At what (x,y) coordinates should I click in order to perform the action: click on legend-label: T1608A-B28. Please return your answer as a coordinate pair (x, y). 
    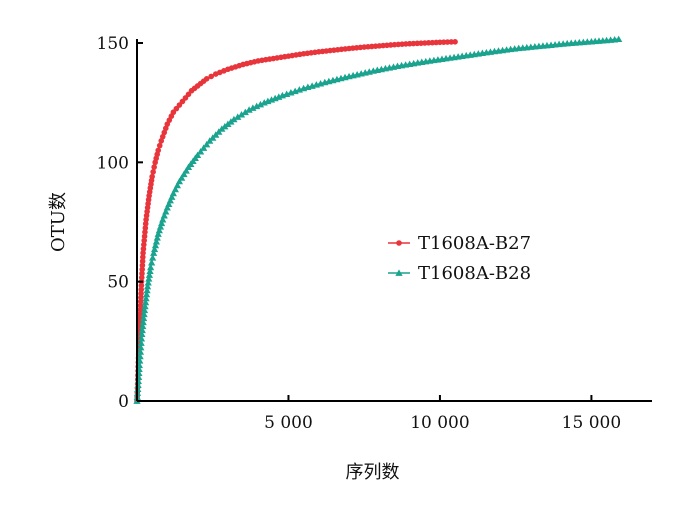
    Looking at the image, I should click on (474, 273).